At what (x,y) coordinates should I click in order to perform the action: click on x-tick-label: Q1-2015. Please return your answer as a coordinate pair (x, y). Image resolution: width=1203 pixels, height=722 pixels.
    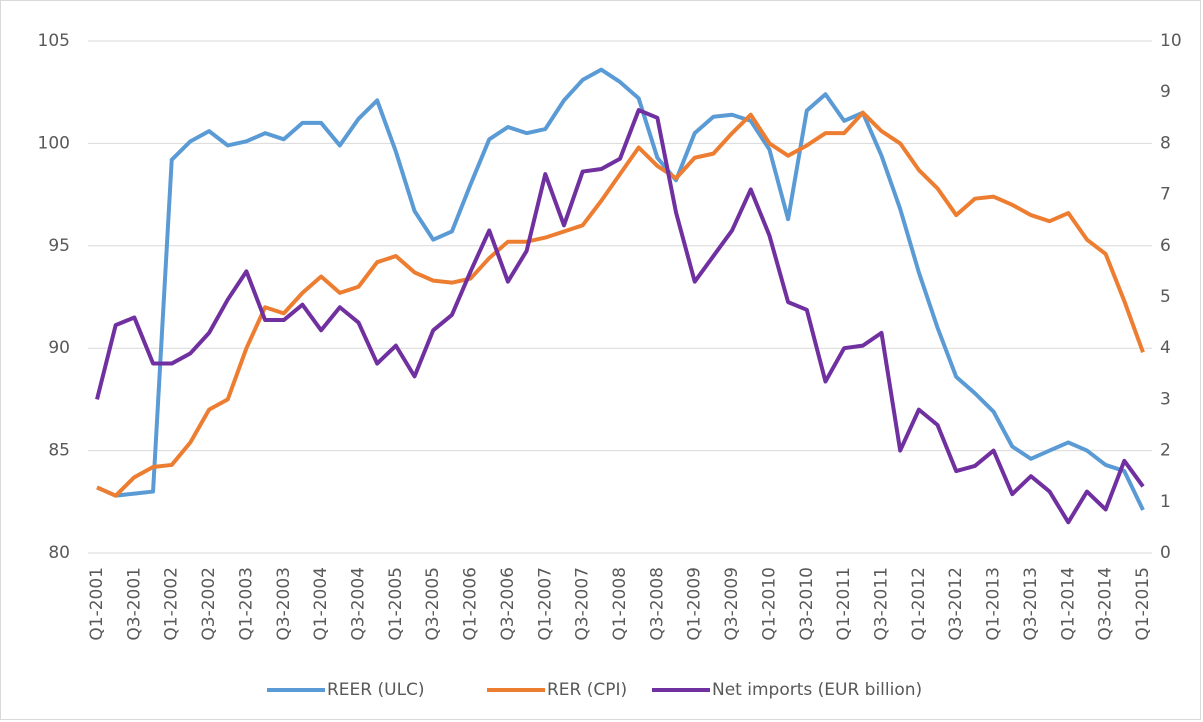
    Looking at the image, I should click on (1143, 604).